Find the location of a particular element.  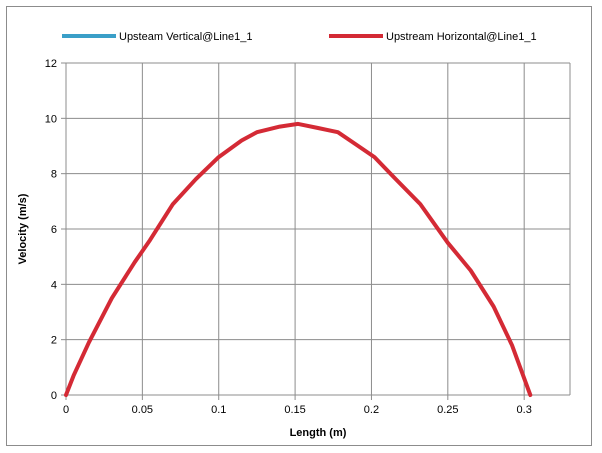

x-tick-label: 0.05 is located at coordinates (142, 410).